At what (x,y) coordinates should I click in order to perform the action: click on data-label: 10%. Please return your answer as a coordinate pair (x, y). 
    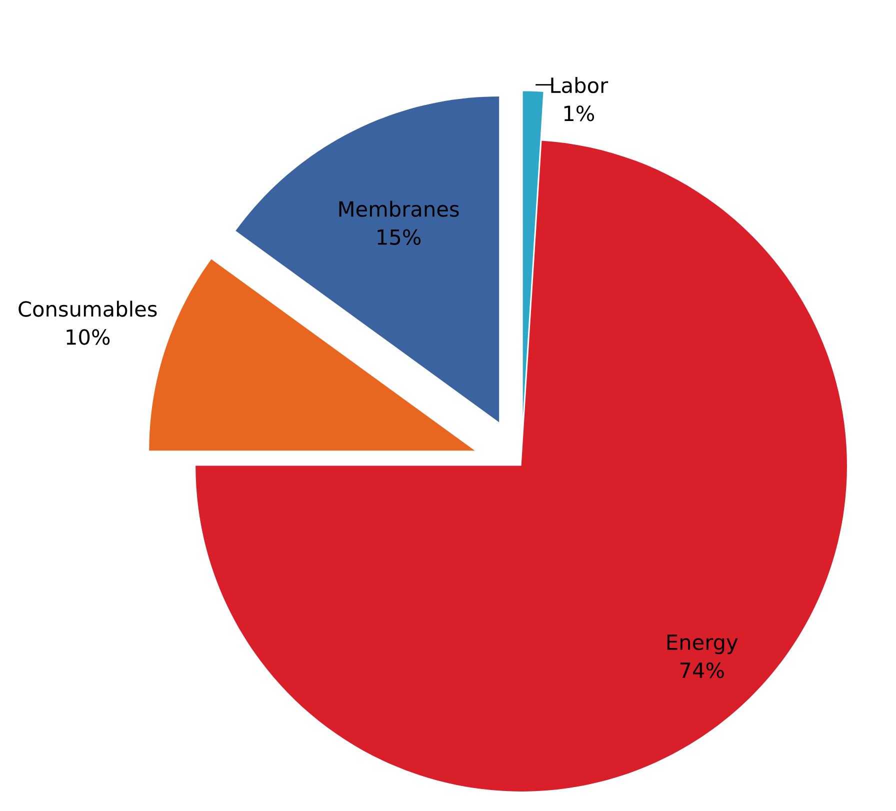
    Looking at the image, I should click on (88, 337).